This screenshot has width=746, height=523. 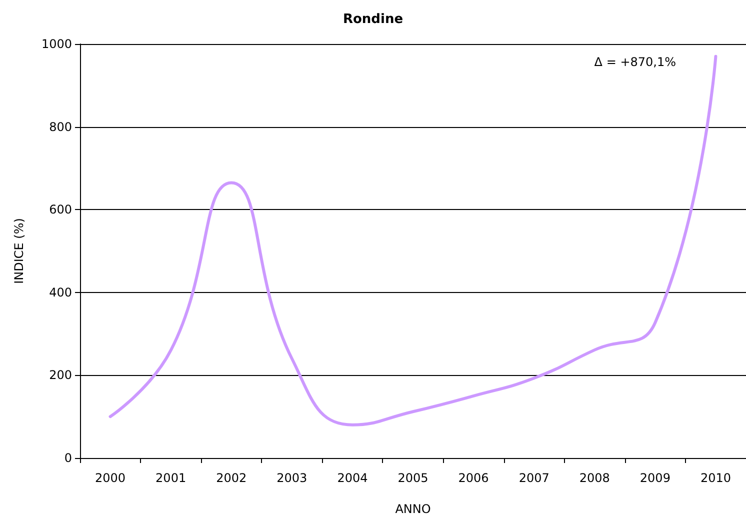 What do you see at coordinates (68, 458) in the screenshot?
I see `y-tick-label: 0` at bounding box center [68, 458].